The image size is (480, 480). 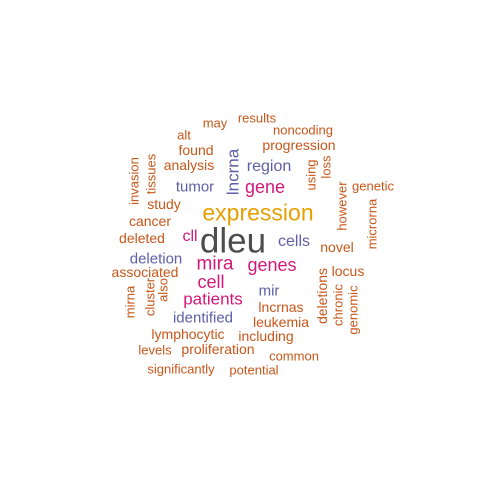 What do you see at coordinates (269, 166) in the screenshot?
I see `word-region: region` at bounding box center [269, 166].